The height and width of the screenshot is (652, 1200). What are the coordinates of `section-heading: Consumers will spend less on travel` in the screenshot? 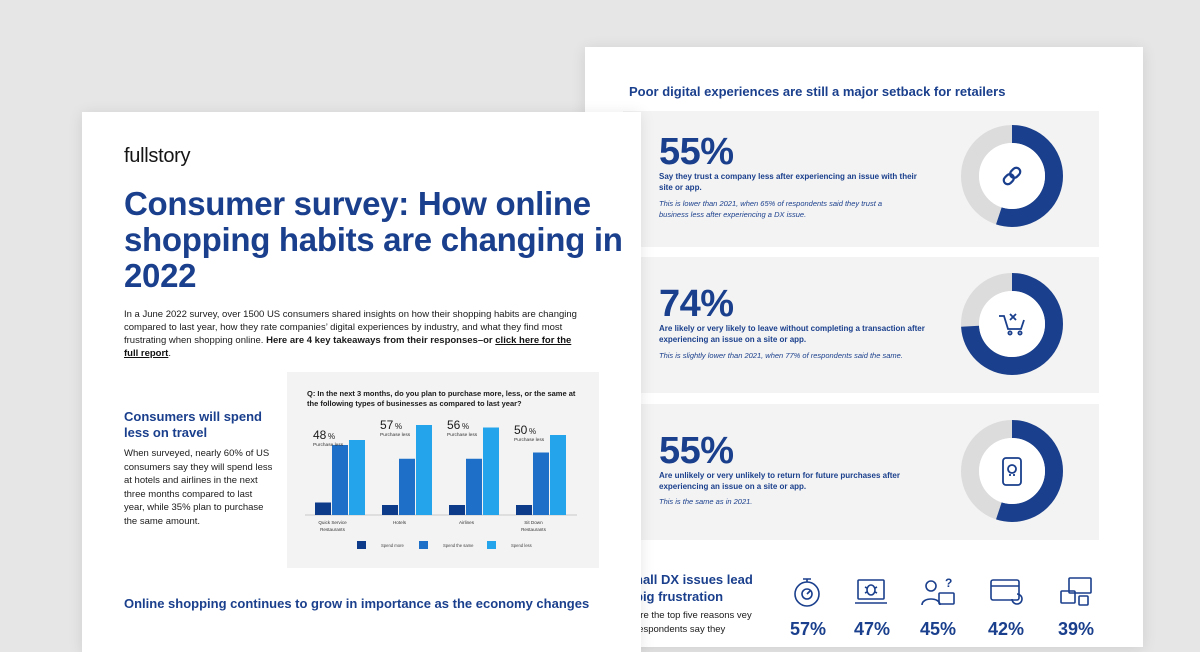 It's located at (193, 424).